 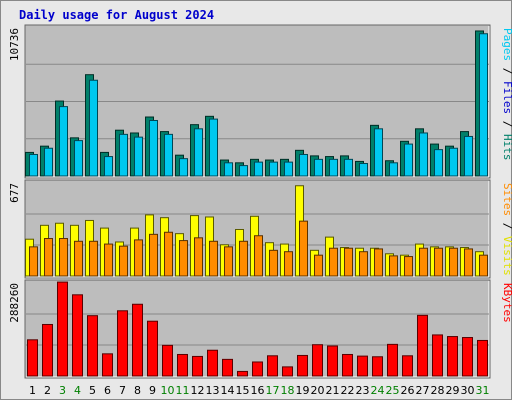 What do you see at coordinates (423, 390) in the screenshot?
I see `day-label-27: 27` at bounding box center [423, 390].